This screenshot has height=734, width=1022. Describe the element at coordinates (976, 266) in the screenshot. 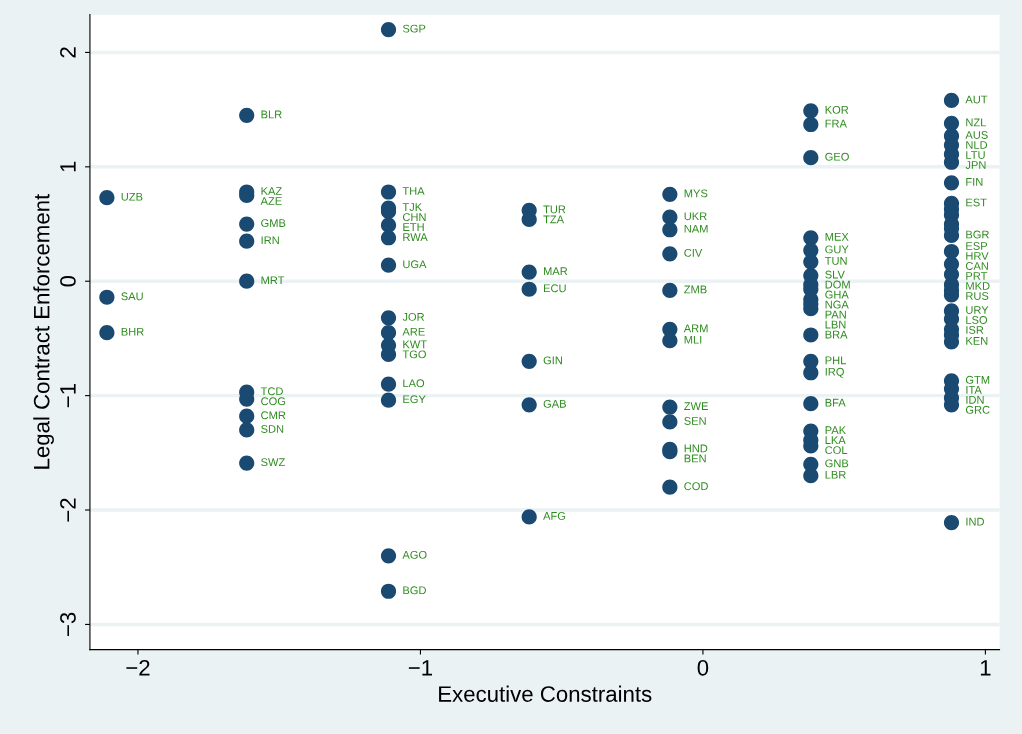

I see `annotation: CAN` at that location.